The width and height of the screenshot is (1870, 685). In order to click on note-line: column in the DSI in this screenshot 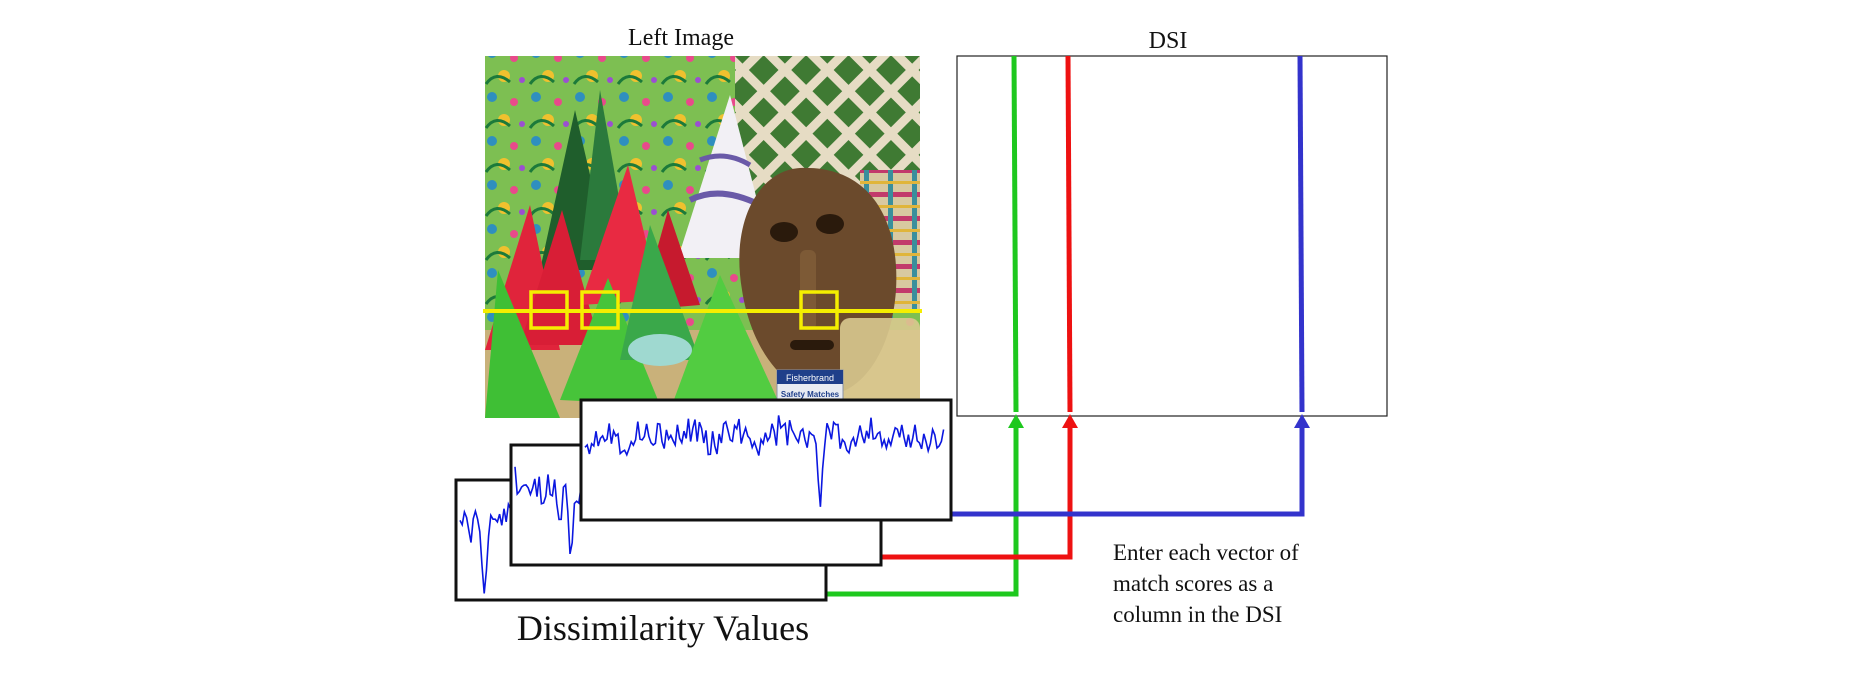, I will do `click(1197, 614)`.